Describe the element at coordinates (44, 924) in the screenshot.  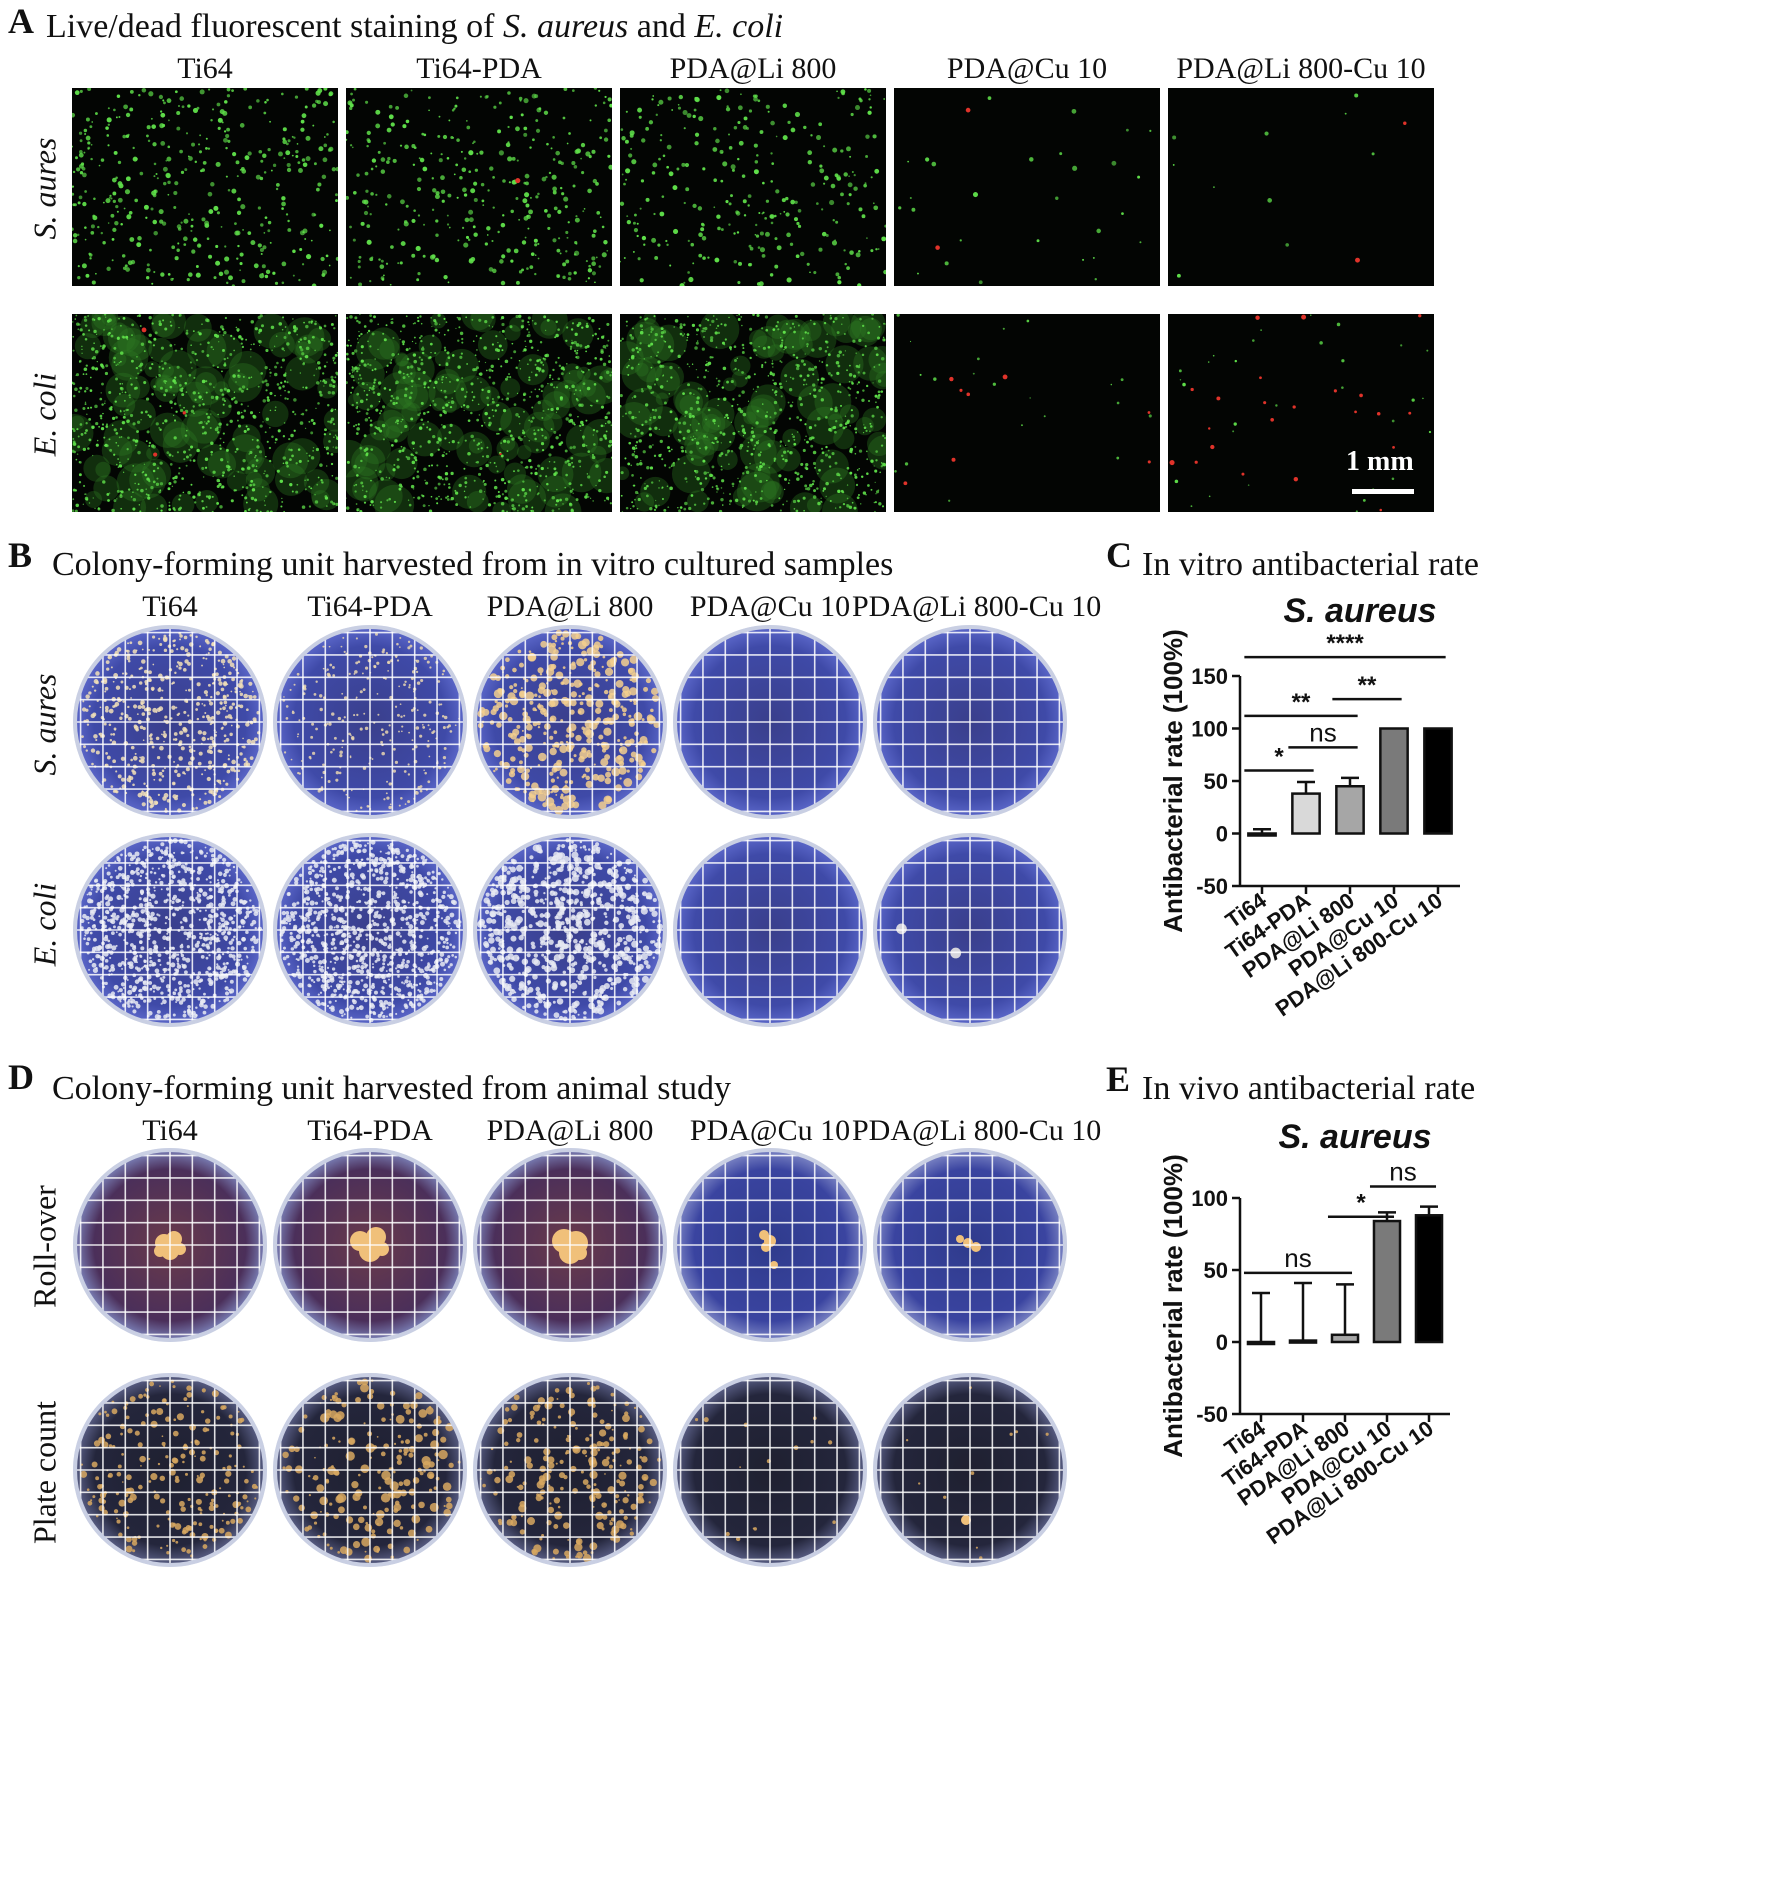
I see `panel-b-row-label-ecoli: E. coli` at that location.